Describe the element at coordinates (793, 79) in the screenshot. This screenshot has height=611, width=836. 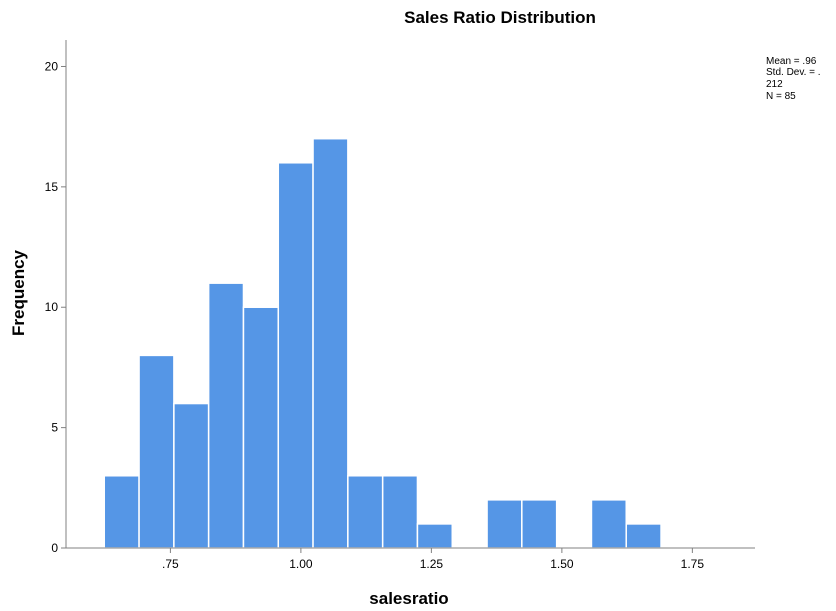
I see `stats-legend: Mean = .96 Std. Dev. = . 212 N = 85` at that location.